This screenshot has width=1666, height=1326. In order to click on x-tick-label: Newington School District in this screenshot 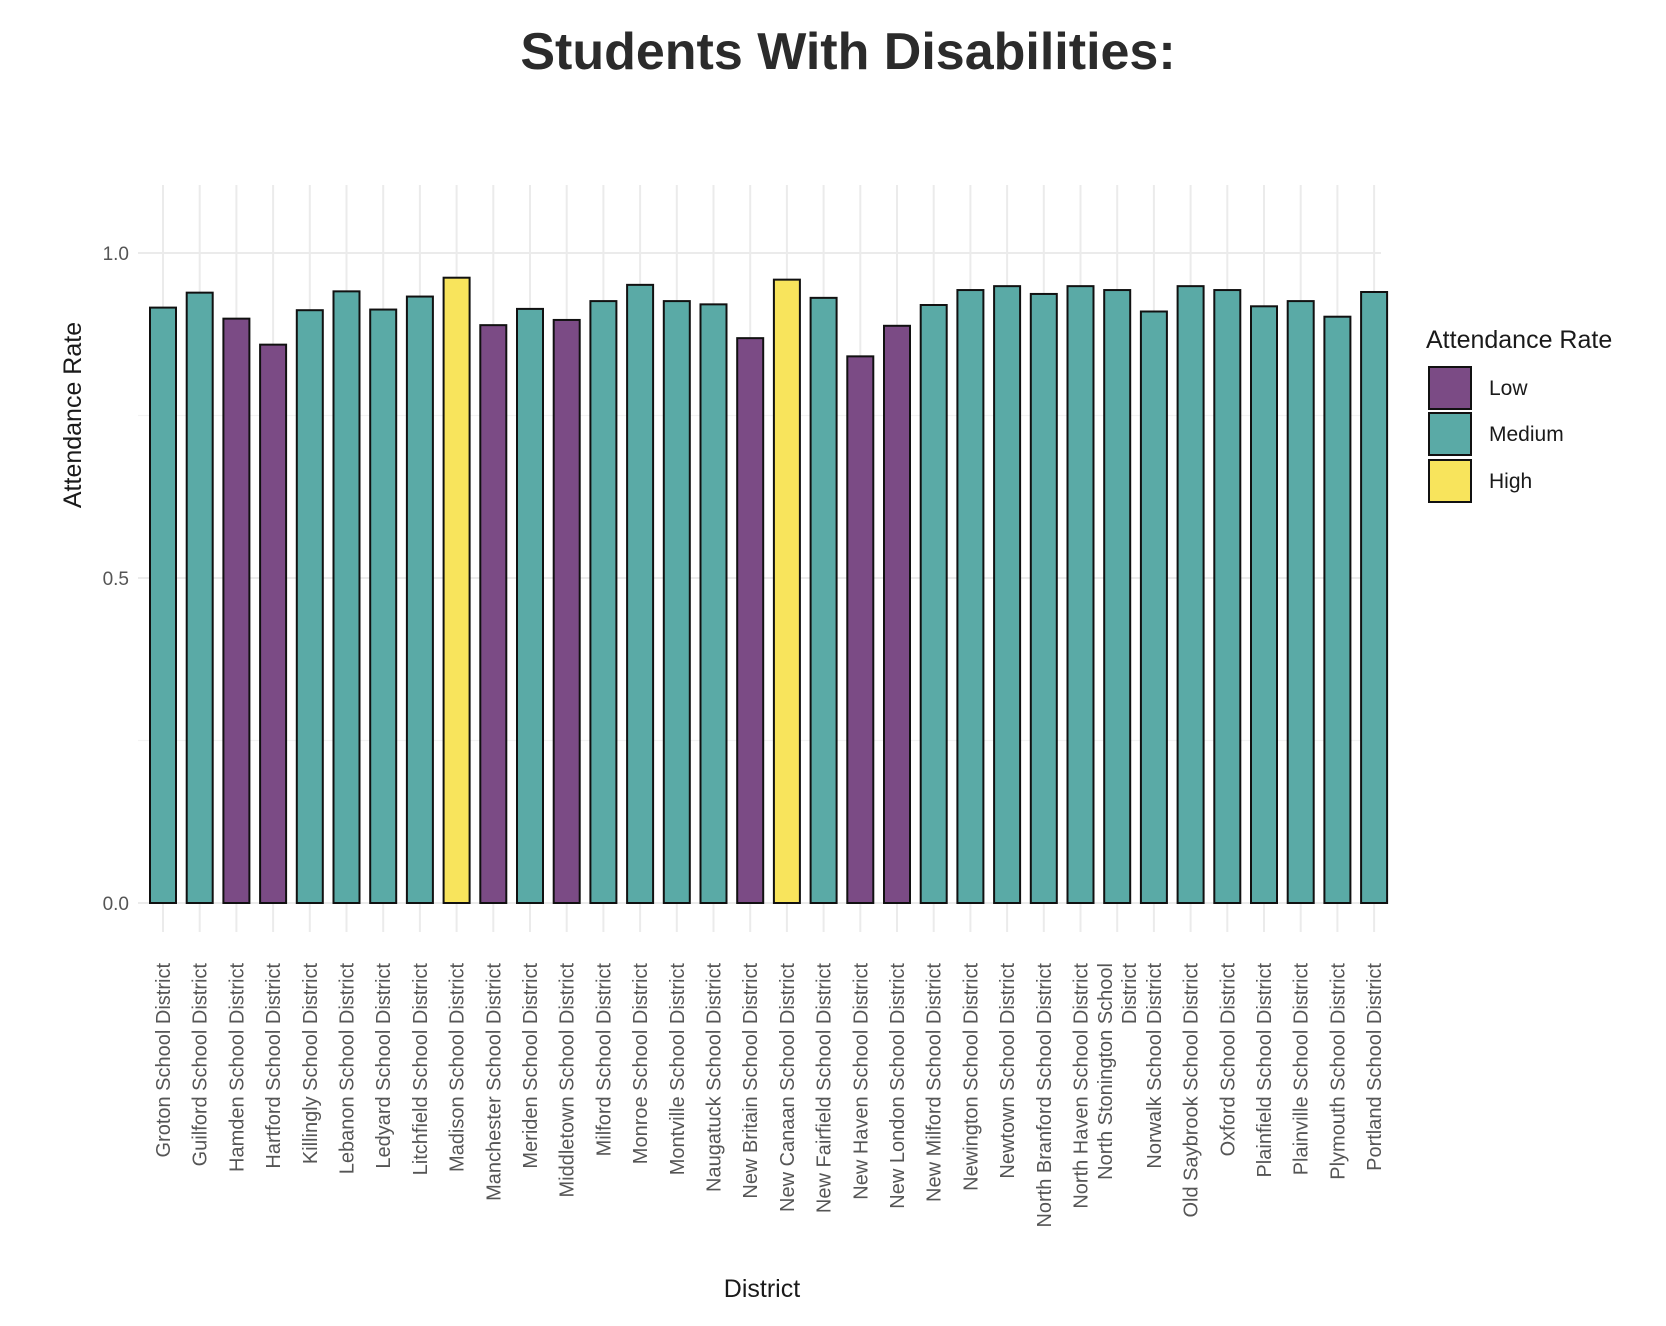, I will do `click(971, 1077)`.